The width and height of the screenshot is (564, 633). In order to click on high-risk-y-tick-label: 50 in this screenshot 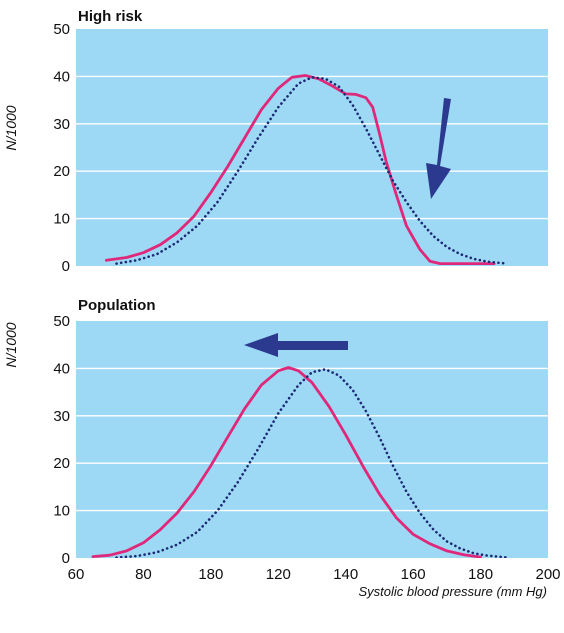, I will do `click(61, 29)`.